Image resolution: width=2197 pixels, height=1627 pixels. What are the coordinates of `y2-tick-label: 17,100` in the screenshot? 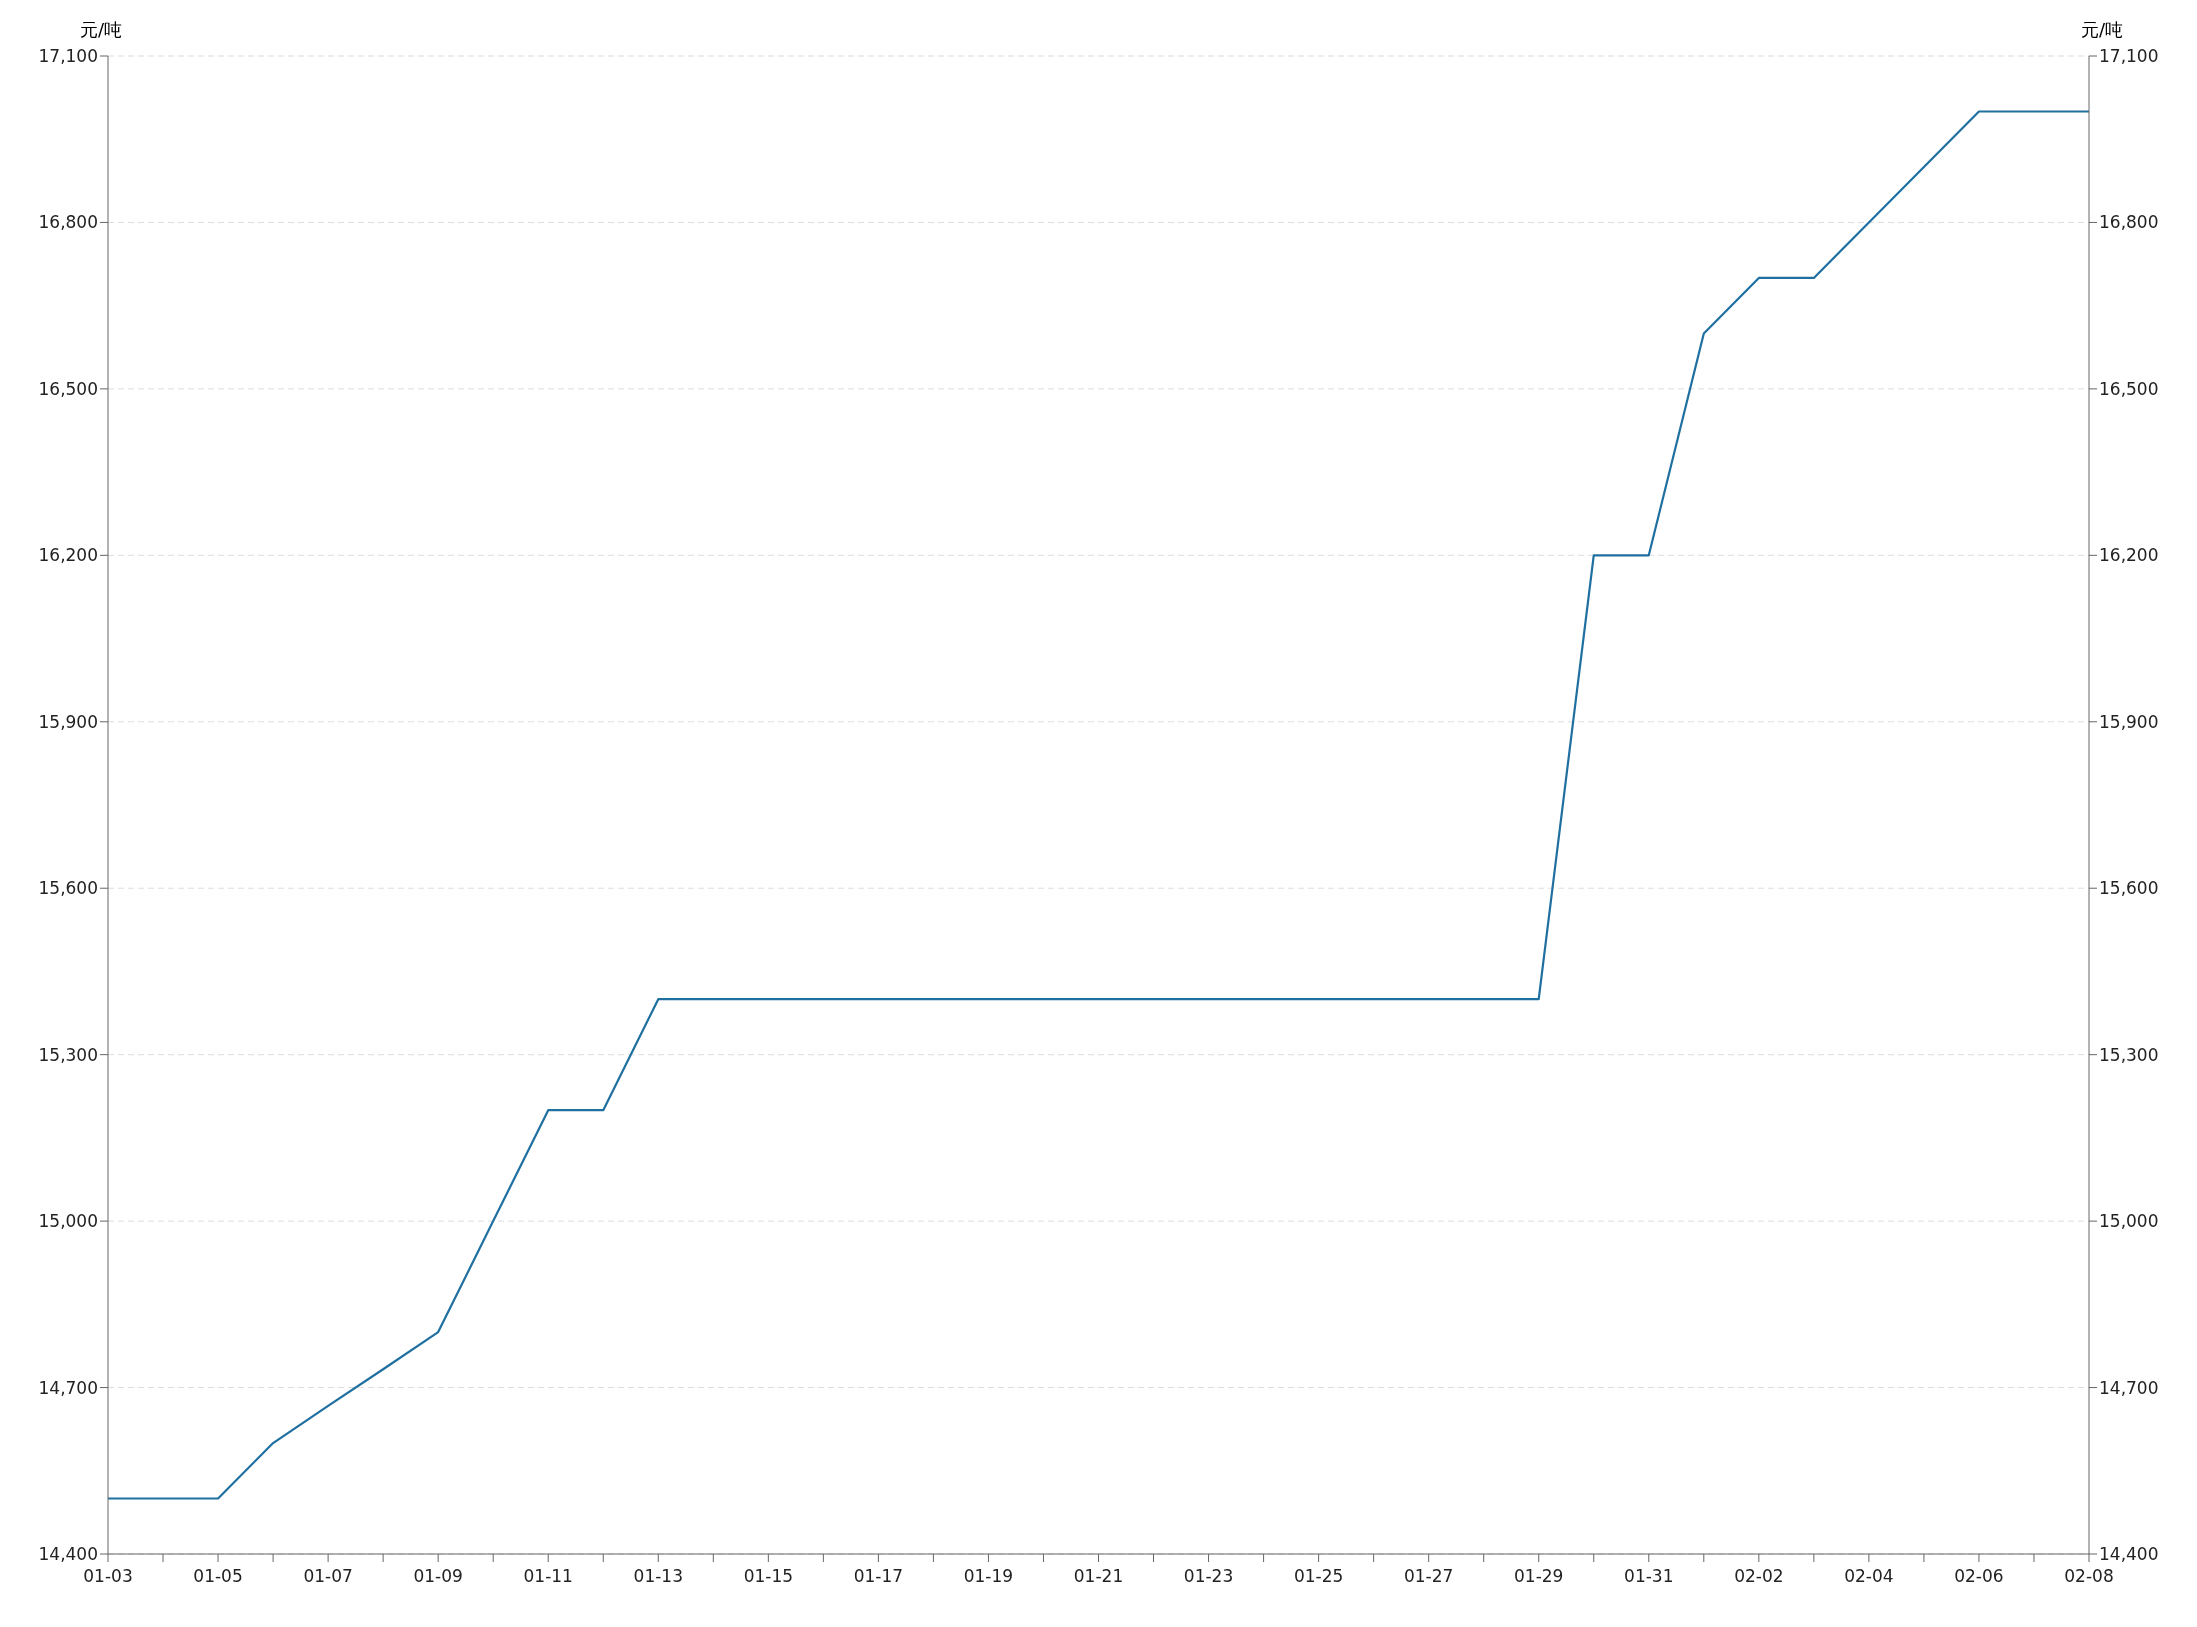 It's located at (2129, 56).